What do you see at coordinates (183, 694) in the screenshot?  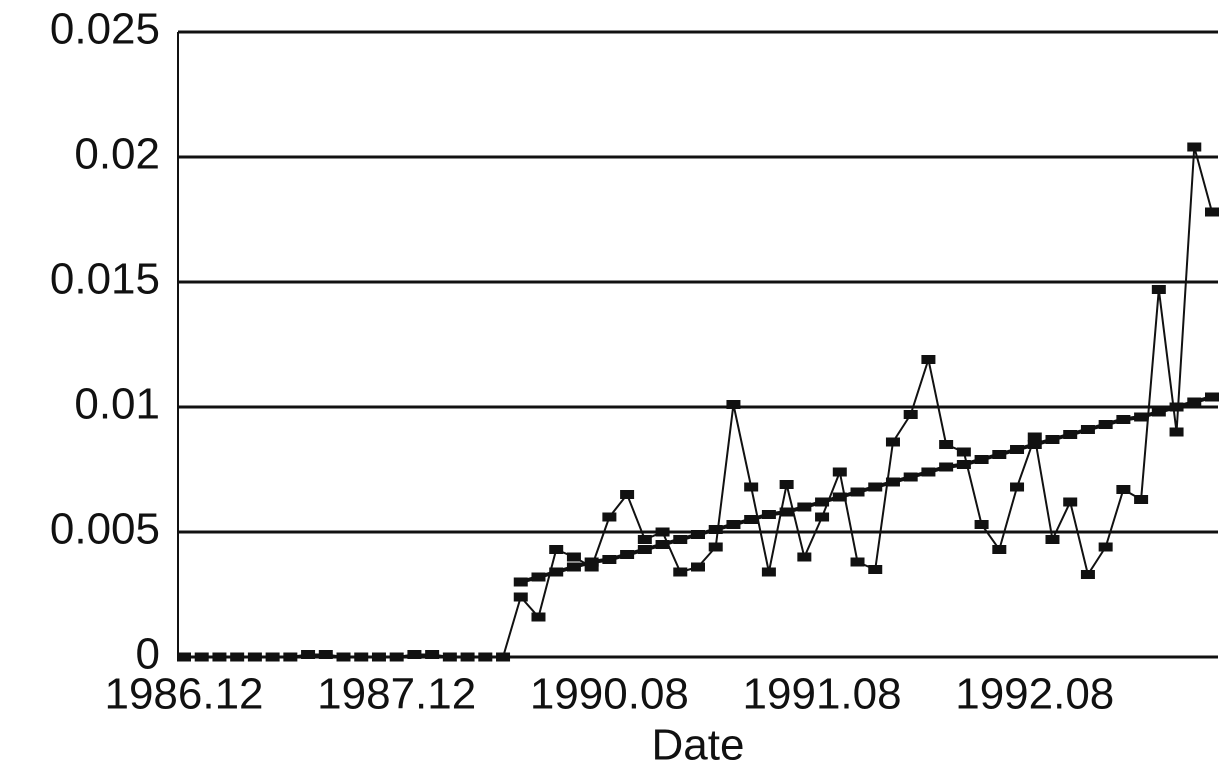 I see `x-tick-label: 1986.12` at bounding box center [183, 694].